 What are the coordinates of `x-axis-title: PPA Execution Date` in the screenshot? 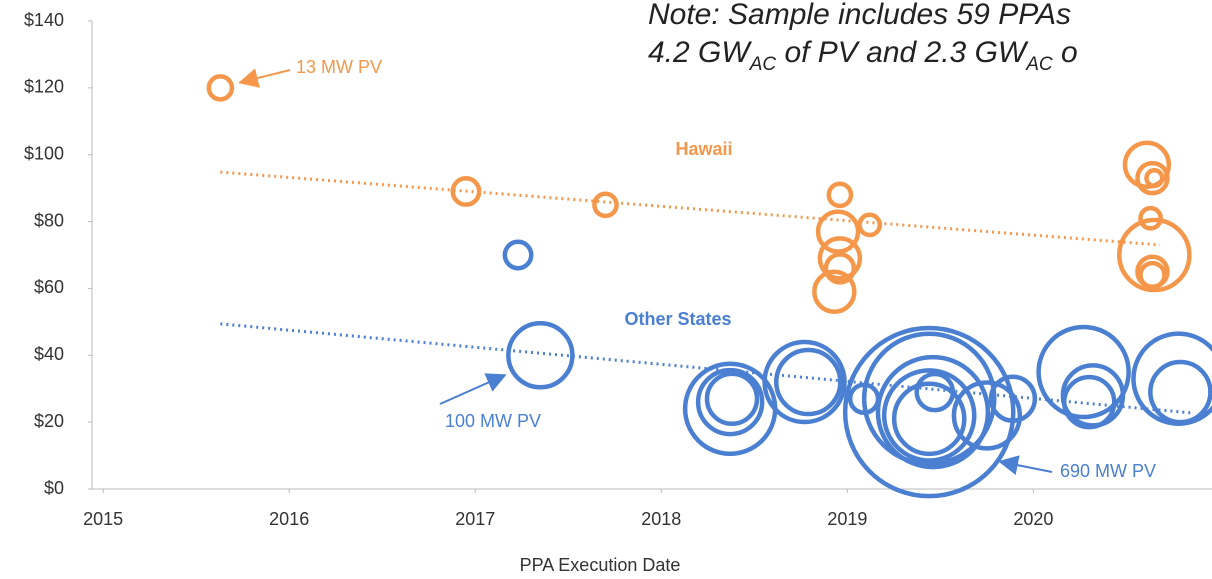 It's located at (600, 565).